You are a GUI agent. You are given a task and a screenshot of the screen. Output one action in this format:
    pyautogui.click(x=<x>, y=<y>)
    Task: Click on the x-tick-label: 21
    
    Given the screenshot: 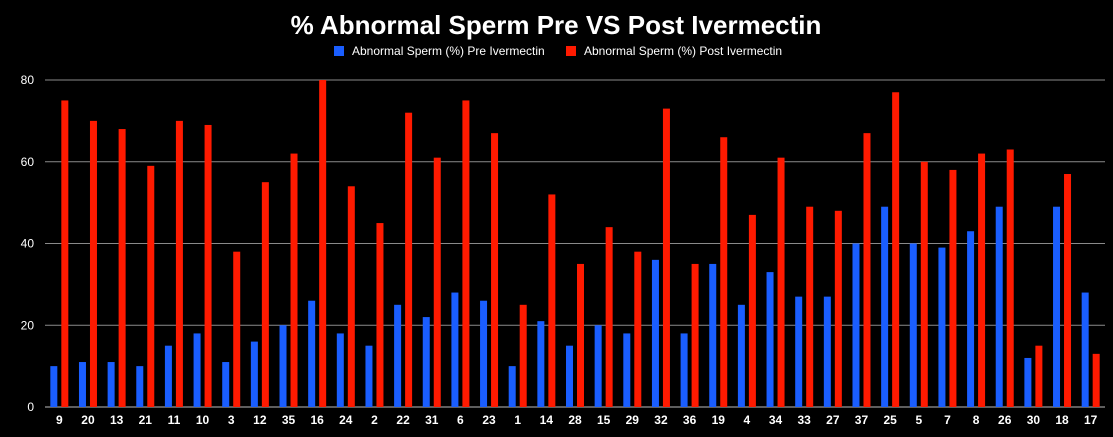 What is the action you would take?
    pyautogui.click(x=146, y=420)
    